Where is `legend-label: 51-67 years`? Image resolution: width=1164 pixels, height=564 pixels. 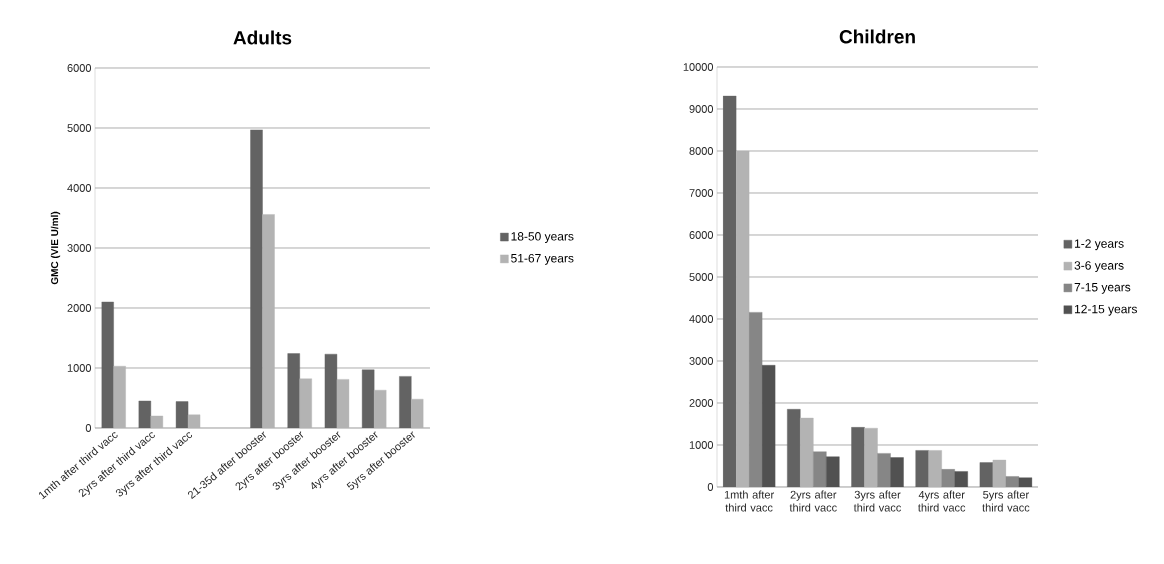
legend-label: 51-67 years is located at coordinates (542, 259).